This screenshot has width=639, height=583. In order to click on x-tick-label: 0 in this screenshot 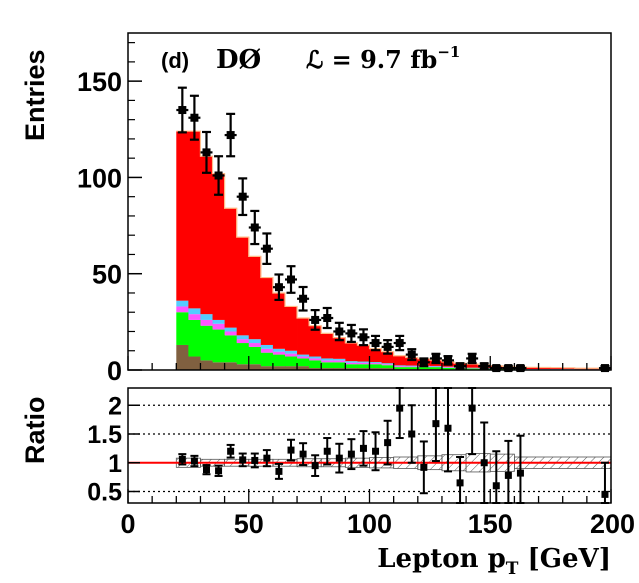, I will do `click(127, 524)`.